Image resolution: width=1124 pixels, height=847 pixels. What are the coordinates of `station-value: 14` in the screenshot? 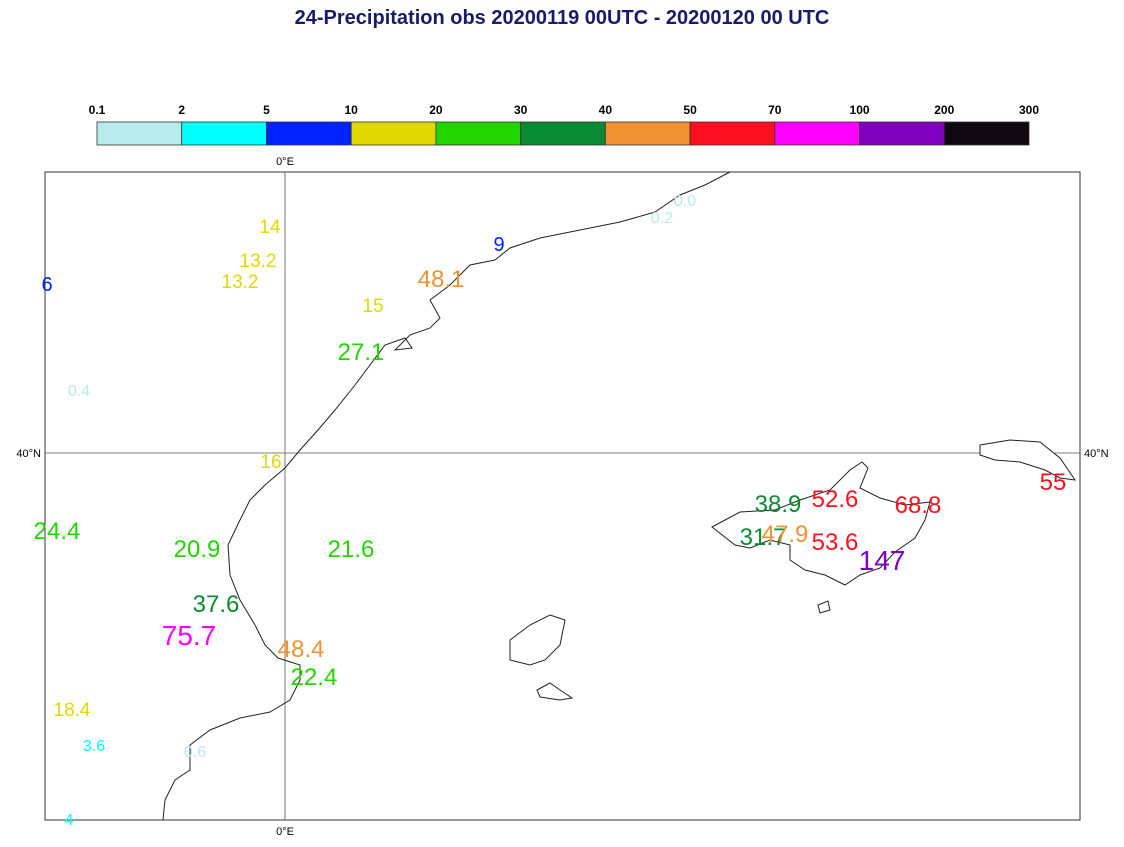 It's located at (270, 227).